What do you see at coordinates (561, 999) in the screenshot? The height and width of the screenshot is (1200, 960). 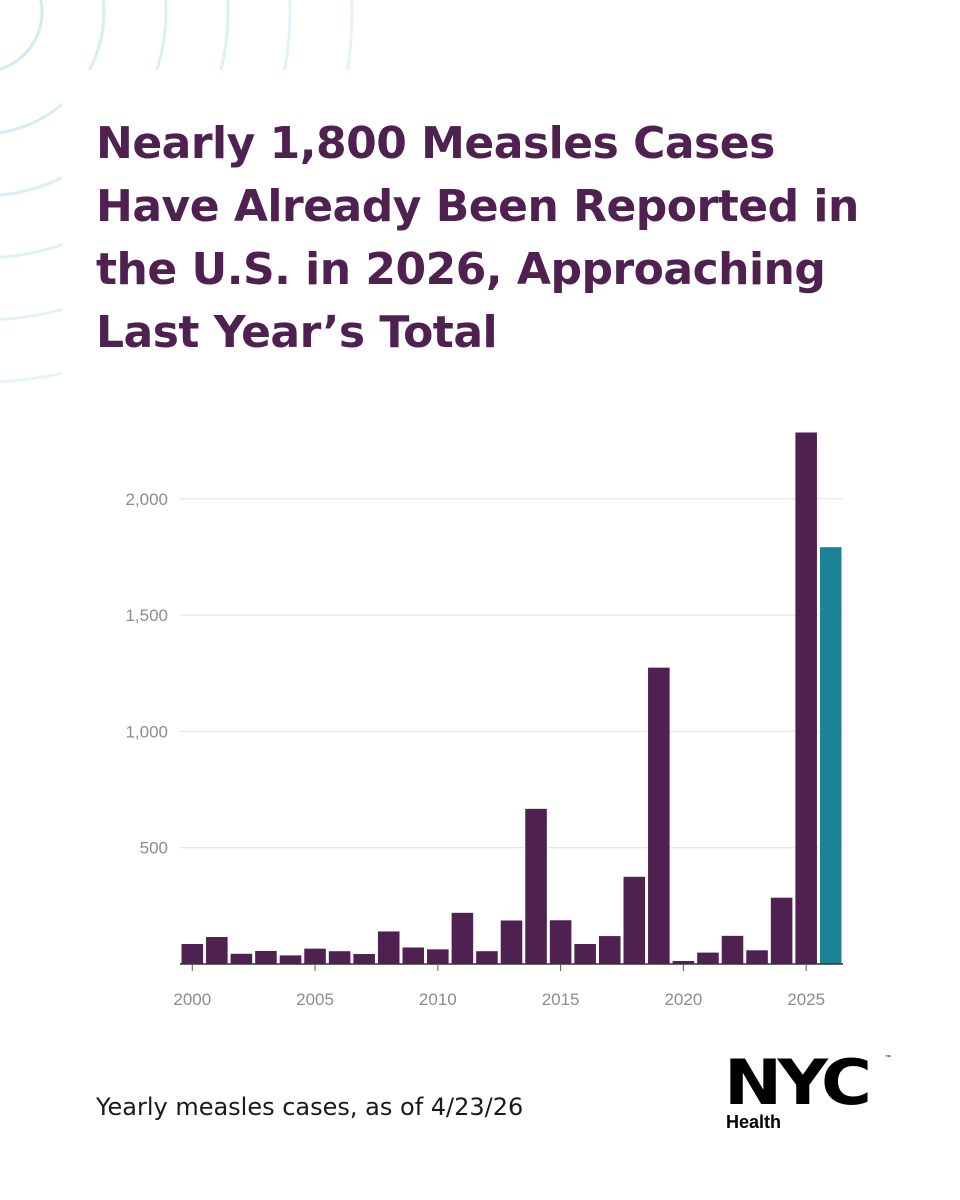 I see `x-tick-label: 2015` at bounding box center [561, 999].